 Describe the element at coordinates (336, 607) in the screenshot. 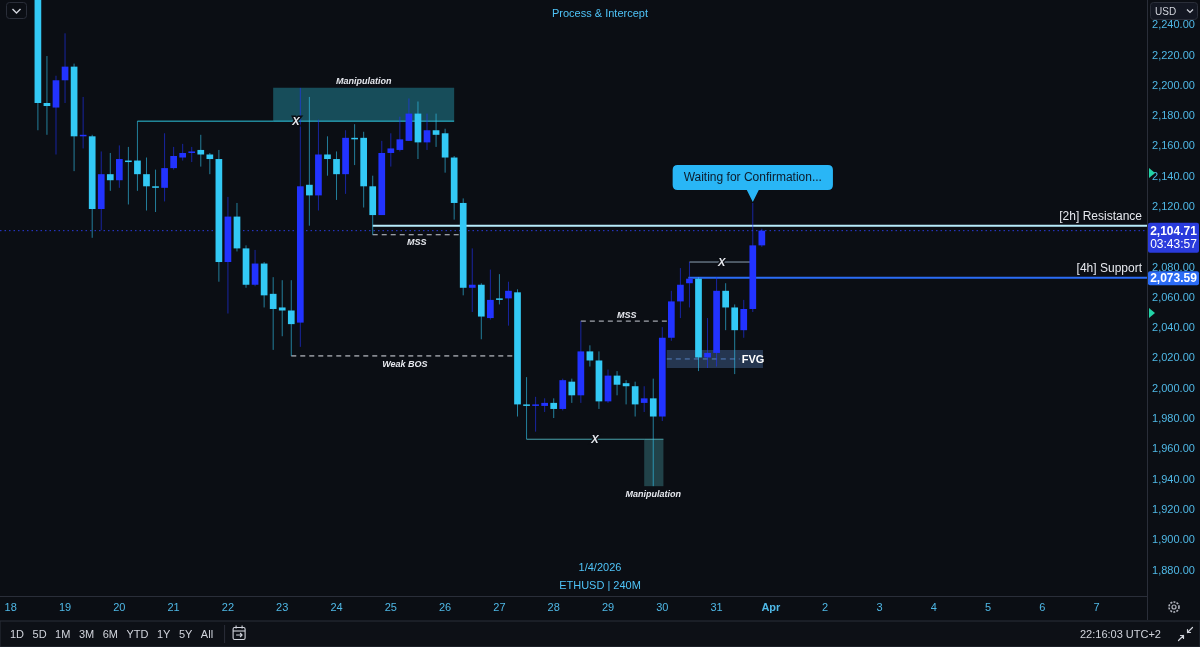

I see `x-tick-label: 24` at that location.